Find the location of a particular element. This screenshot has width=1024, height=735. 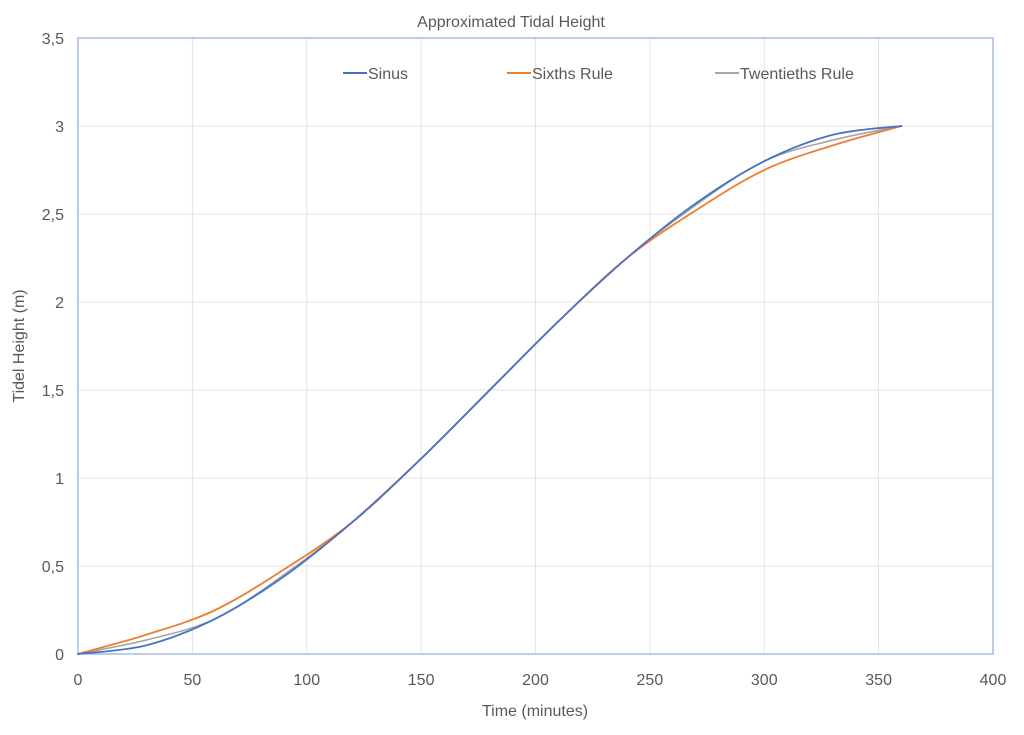

x-tick-label: 300 is located at coordinates (764, 680).